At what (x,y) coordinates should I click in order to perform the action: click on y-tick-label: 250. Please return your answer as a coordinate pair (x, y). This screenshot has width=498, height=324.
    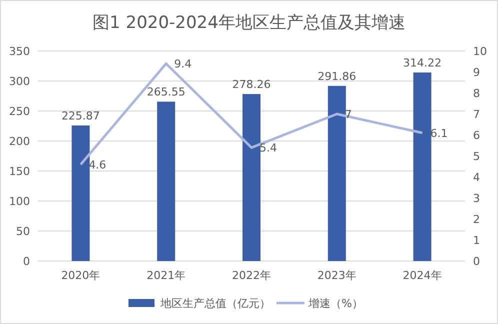
    Looking at the image, I should click on (19, 111).